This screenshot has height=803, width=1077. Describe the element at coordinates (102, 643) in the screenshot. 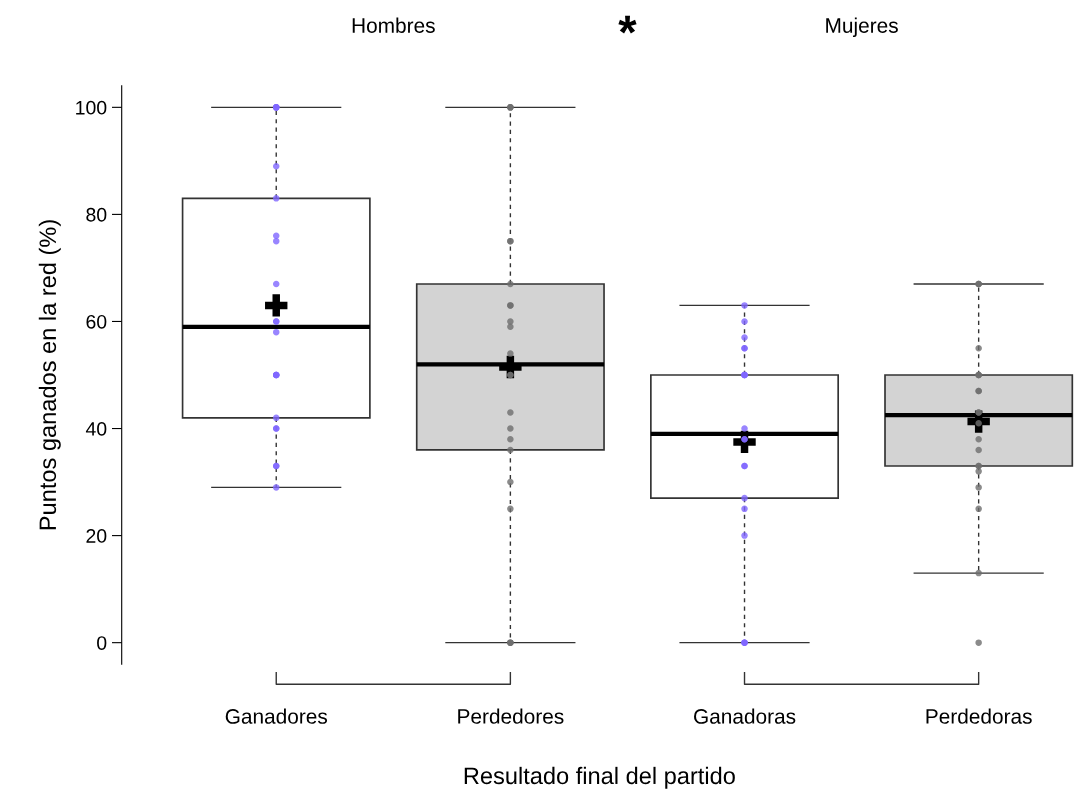

I see `y-tick-label: 0` at that location.